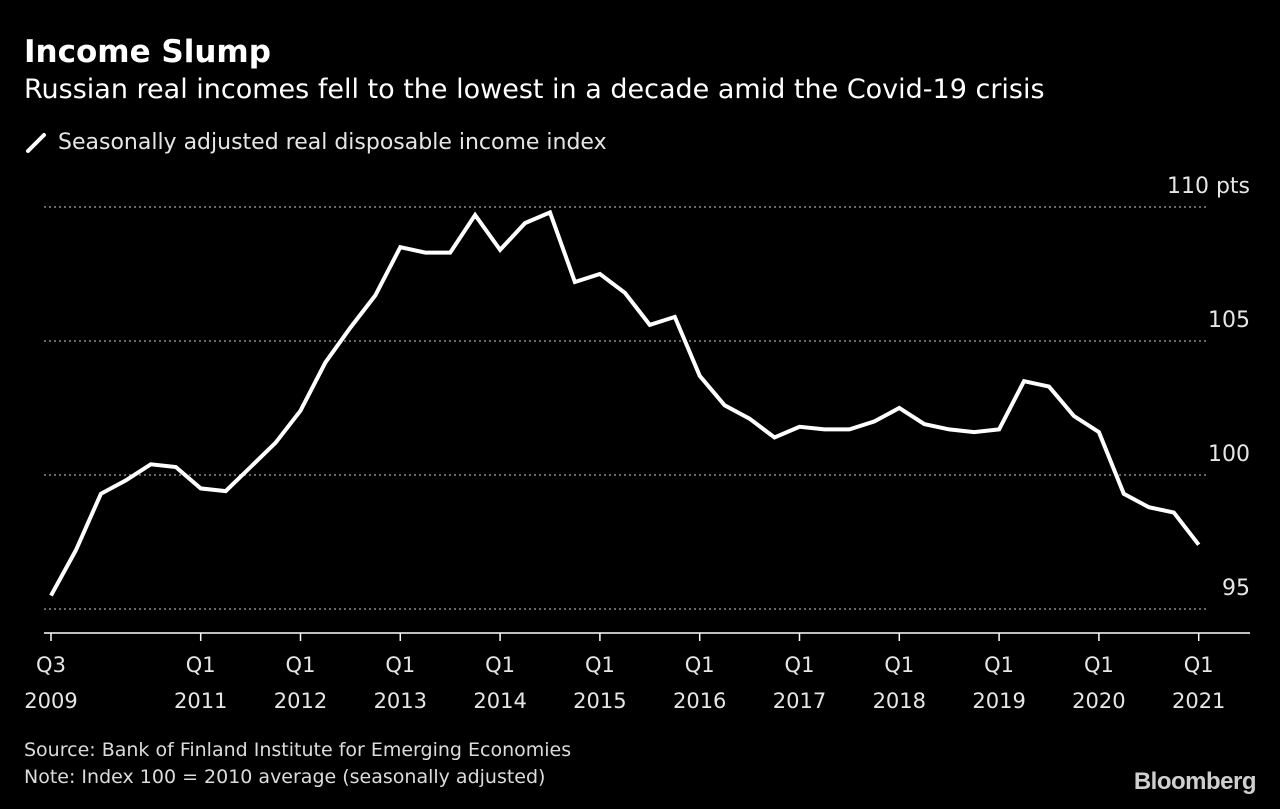 This screenshot has height=809, width=1280. What do you see at coordinates (200, 701) in the screenshot?
I see `x-tick-label: 2011` at bounding box center [200, 701].